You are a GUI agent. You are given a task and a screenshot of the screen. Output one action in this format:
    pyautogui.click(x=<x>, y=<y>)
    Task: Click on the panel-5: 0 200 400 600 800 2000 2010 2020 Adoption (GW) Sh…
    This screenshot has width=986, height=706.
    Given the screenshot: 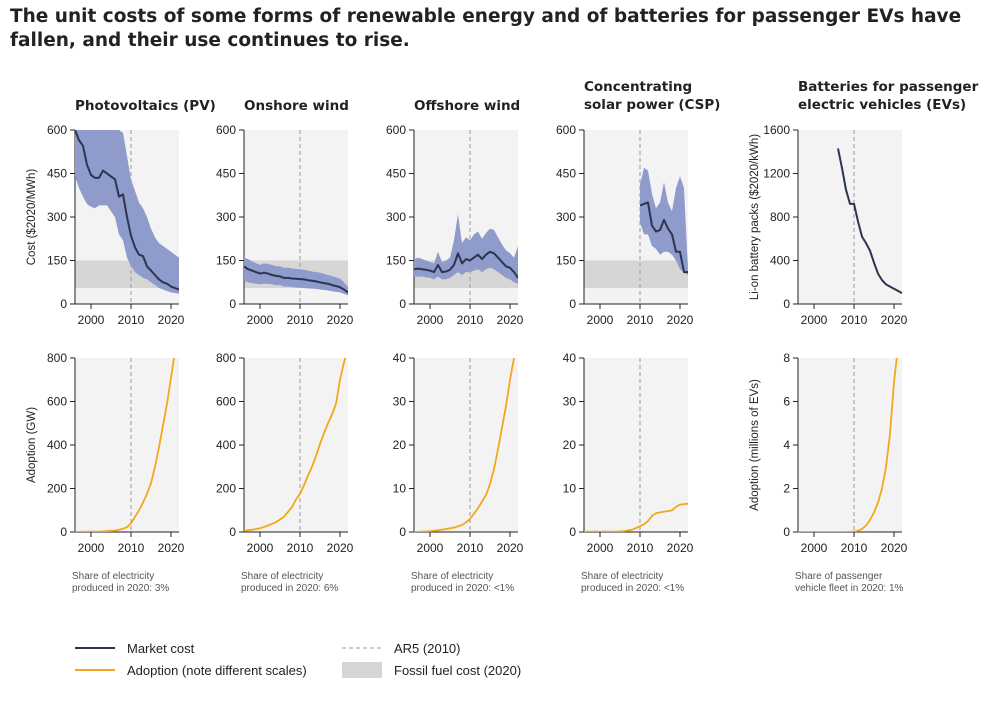 What is the action you would take?
    pyautogui.click(x=105, y=472)
    